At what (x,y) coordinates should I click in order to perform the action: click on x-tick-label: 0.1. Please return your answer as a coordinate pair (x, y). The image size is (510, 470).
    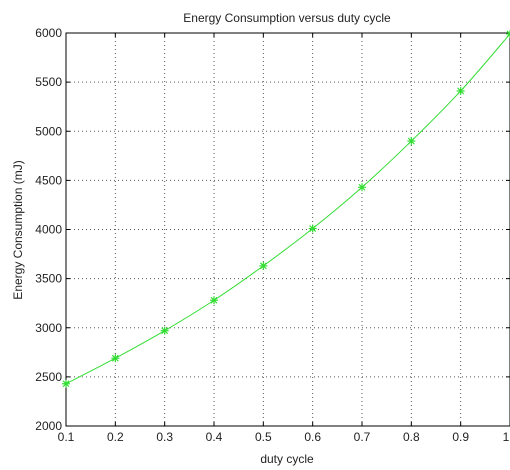
    Looking at the image, I should click on (66, 437).